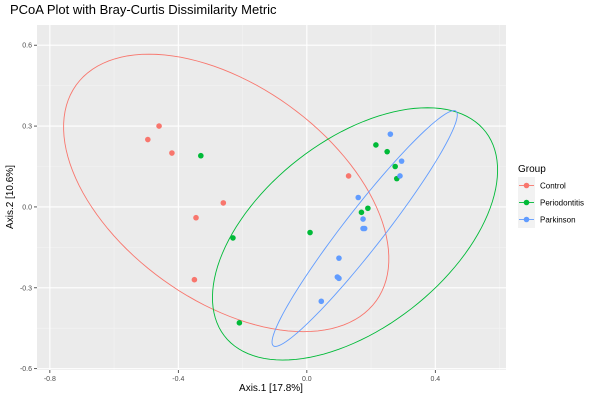 This screenshot has width=600, height=400. I want to click on legend-items: Control Periodontitis Parkinson, so click(551, 202).